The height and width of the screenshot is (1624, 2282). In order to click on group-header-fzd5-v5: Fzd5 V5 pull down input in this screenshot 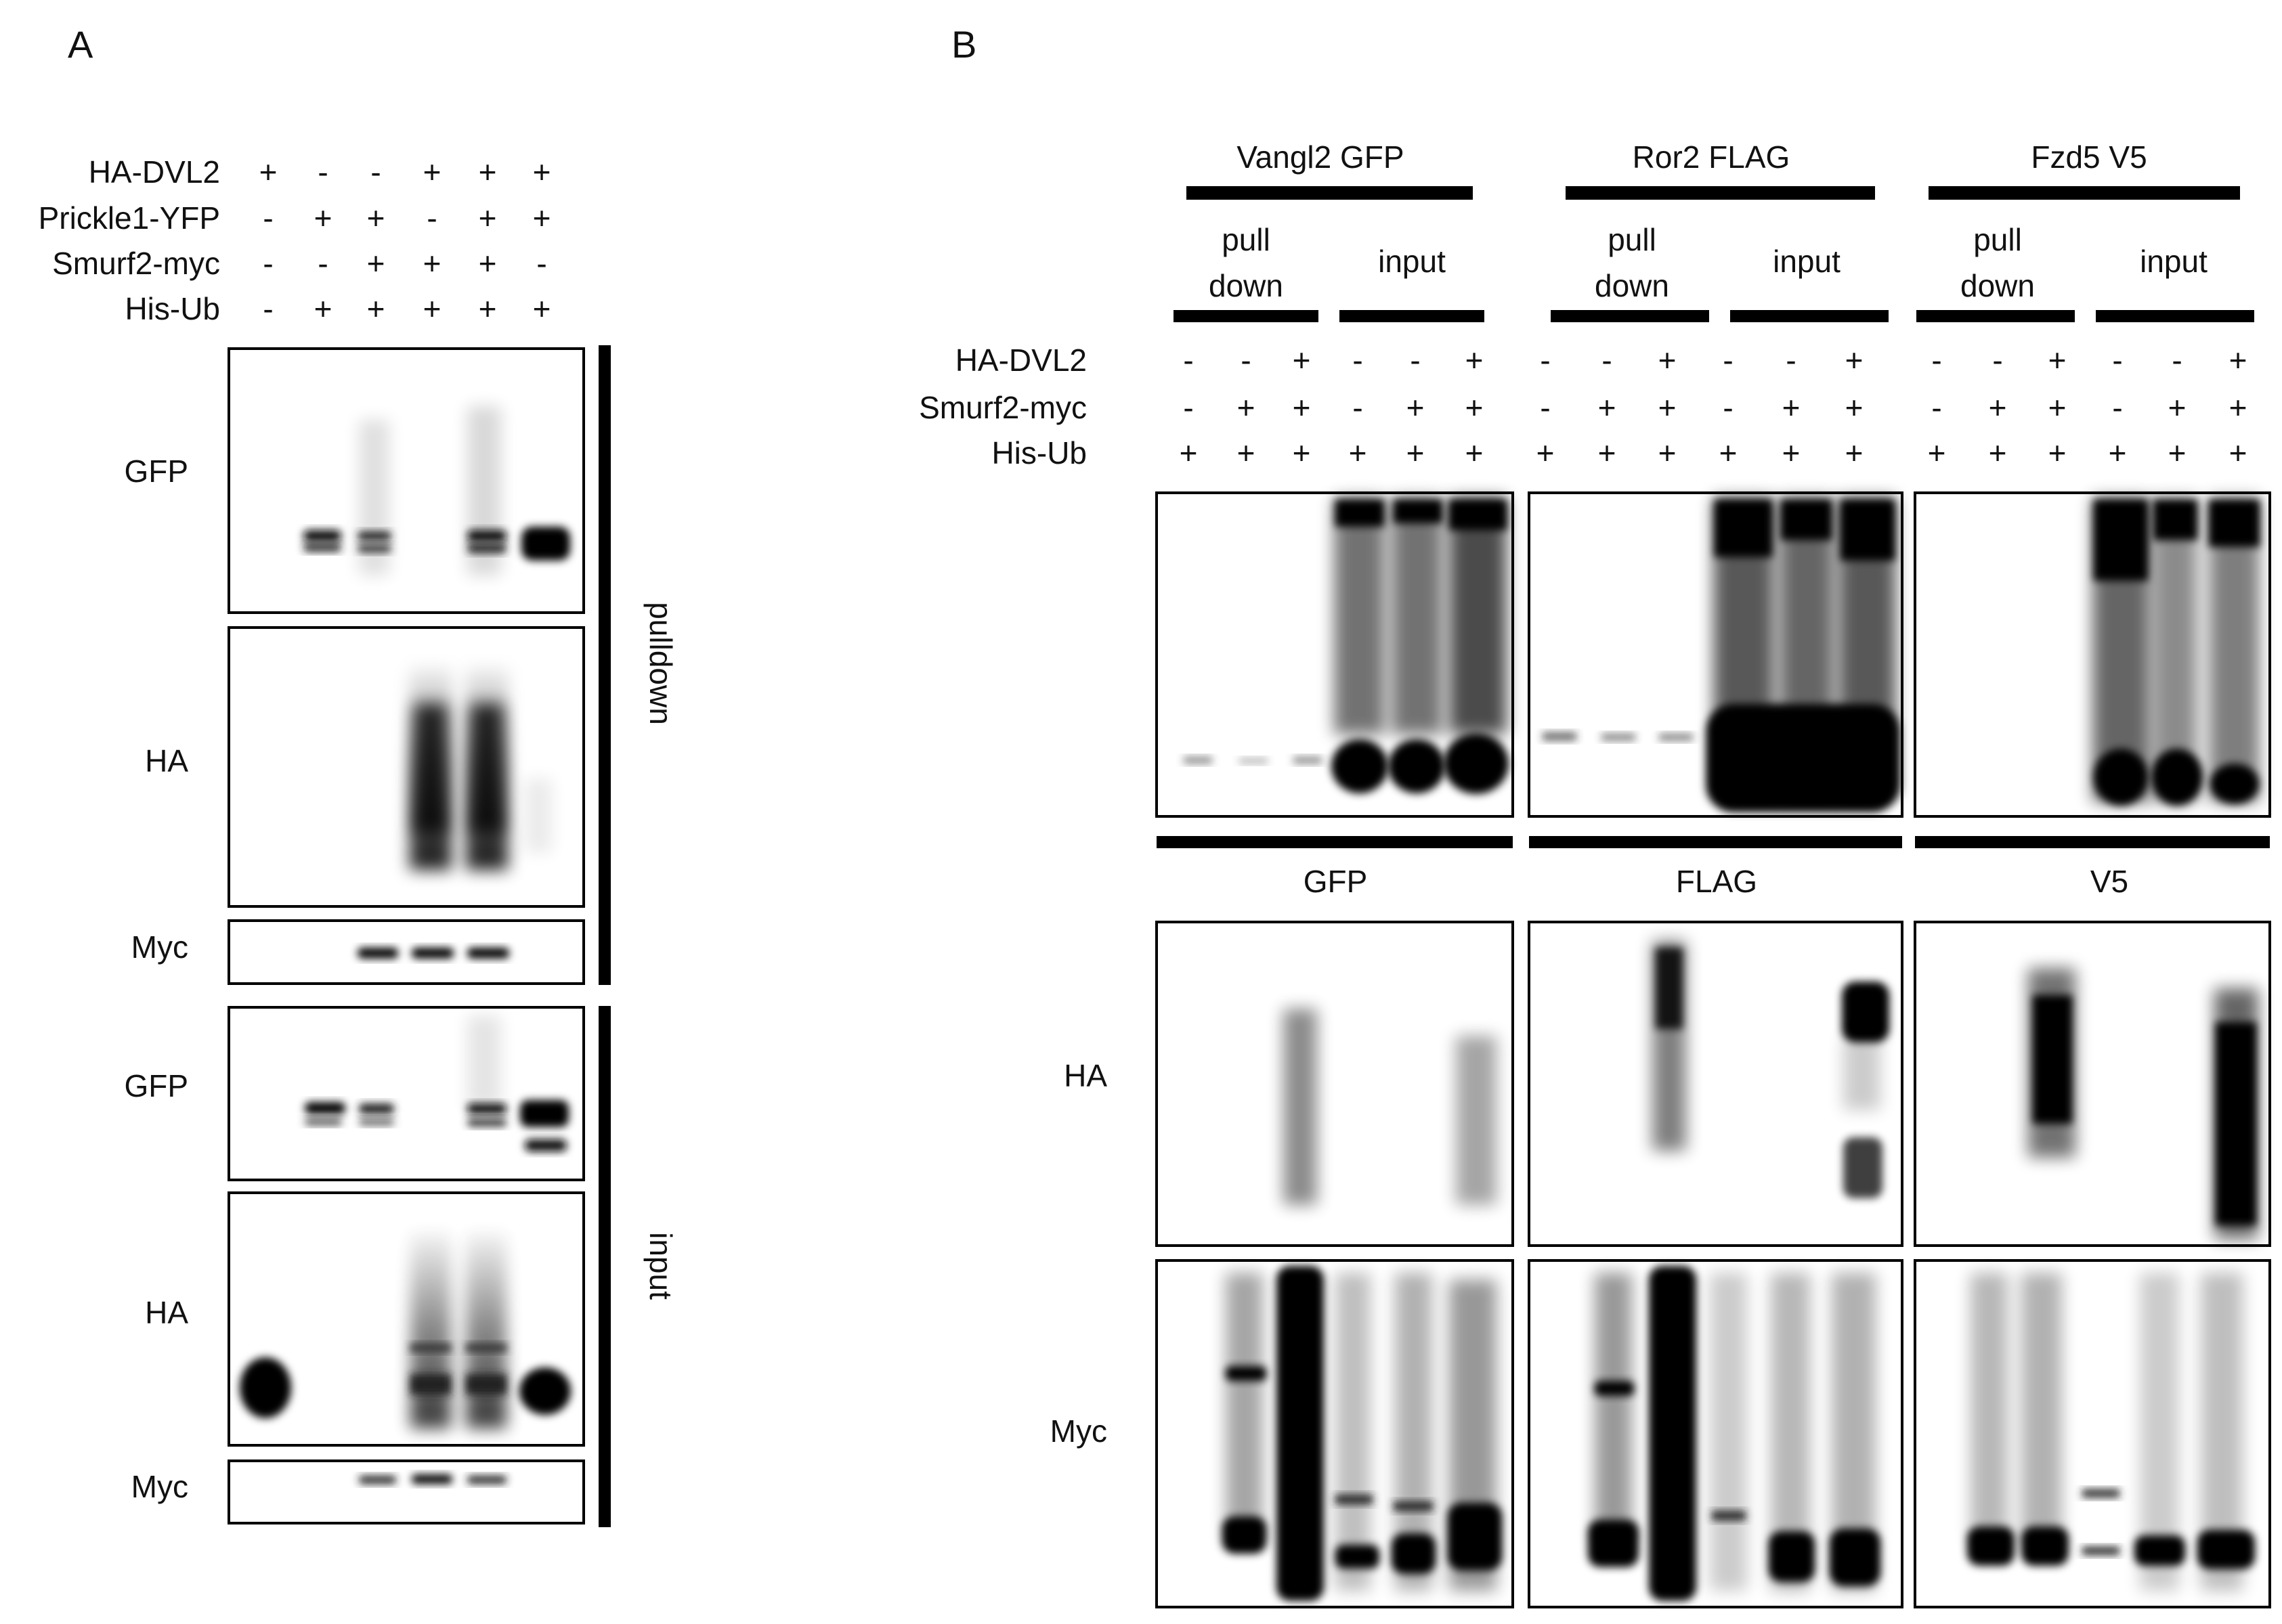, I will do `click(2085, 230)`.